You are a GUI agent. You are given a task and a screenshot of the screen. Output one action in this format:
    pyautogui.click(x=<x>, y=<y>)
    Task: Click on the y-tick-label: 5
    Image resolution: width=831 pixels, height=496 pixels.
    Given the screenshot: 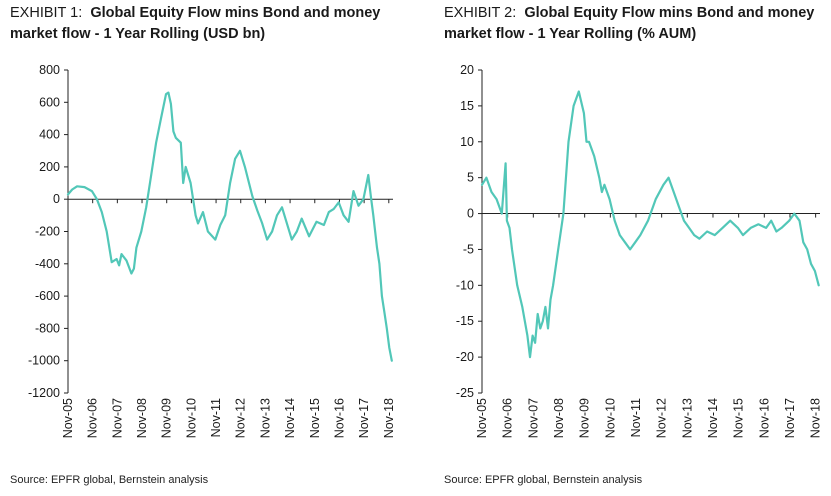 What is the action you would take?
    pyautogui.click(x=470, y=178)
    